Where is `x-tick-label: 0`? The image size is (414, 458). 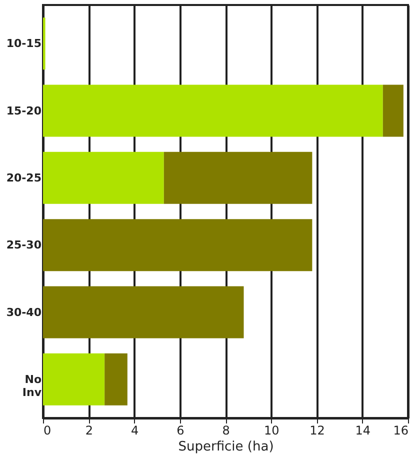
x-tick-label: 0 is located at coordinates (48, 431).